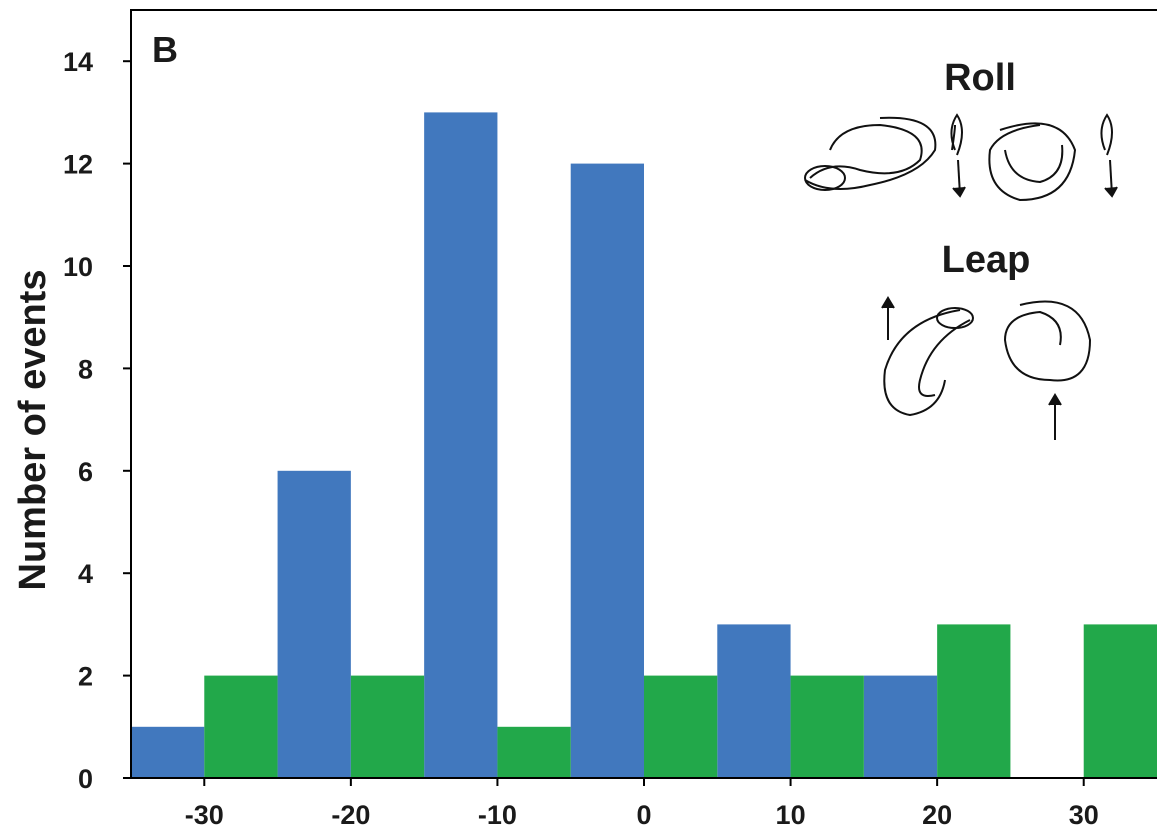 Image resolution: width=1157 pixels, height=832 pixels. What do you see at coordinates (791, 815) in the screenshot?
I see `x-tick-label: 10` at bounding box center [791, 815].